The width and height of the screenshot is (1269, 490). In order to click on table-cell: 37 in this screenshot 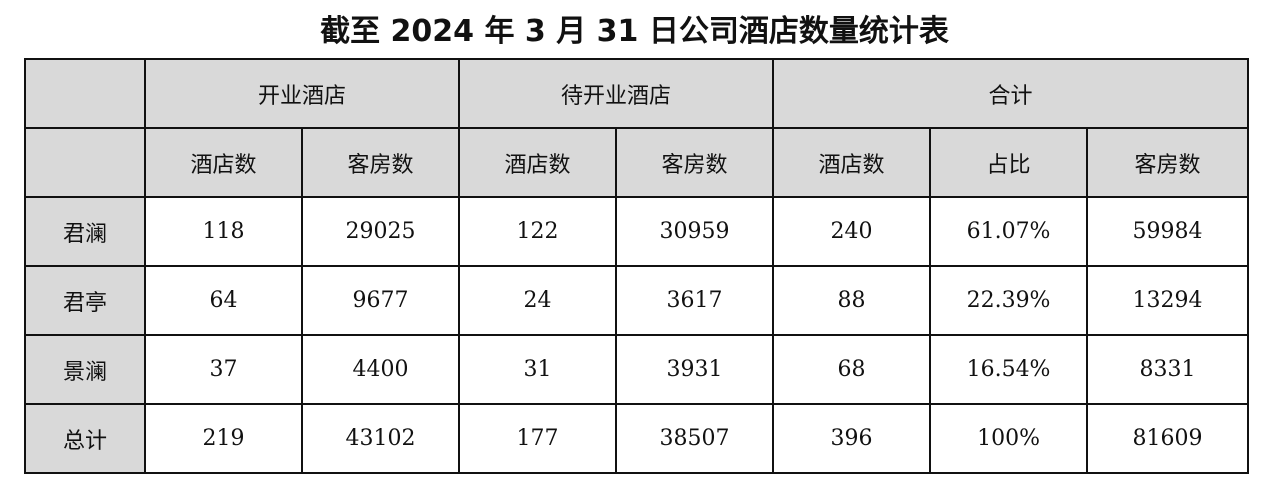, I will do `click(223, 369)`.